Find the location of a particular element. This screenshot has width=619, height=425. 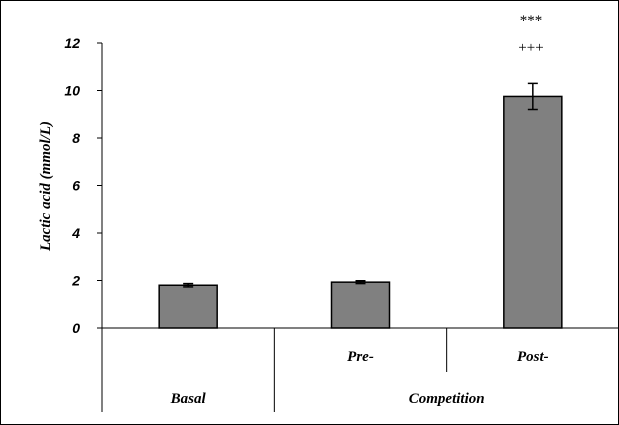

y-tick-label: 12 is located at coordinates (72, 43).